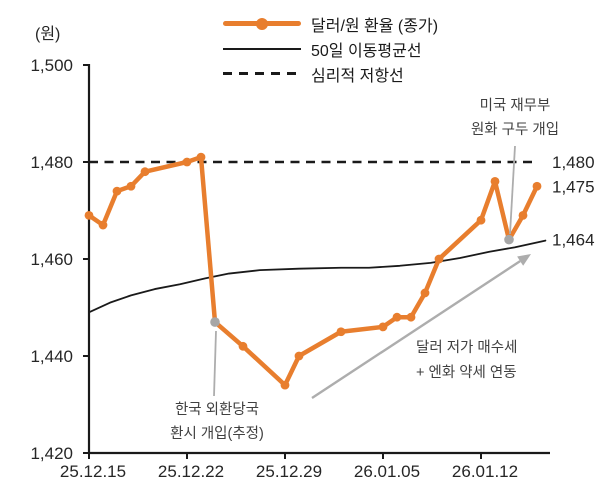 This screenshot has width=611, height=497. What do you see at coordinates (217, 409) in the screenshot?
I see `annotation-korea-authority-line1: 한국 외환당국` at bounding box center [217, 409].